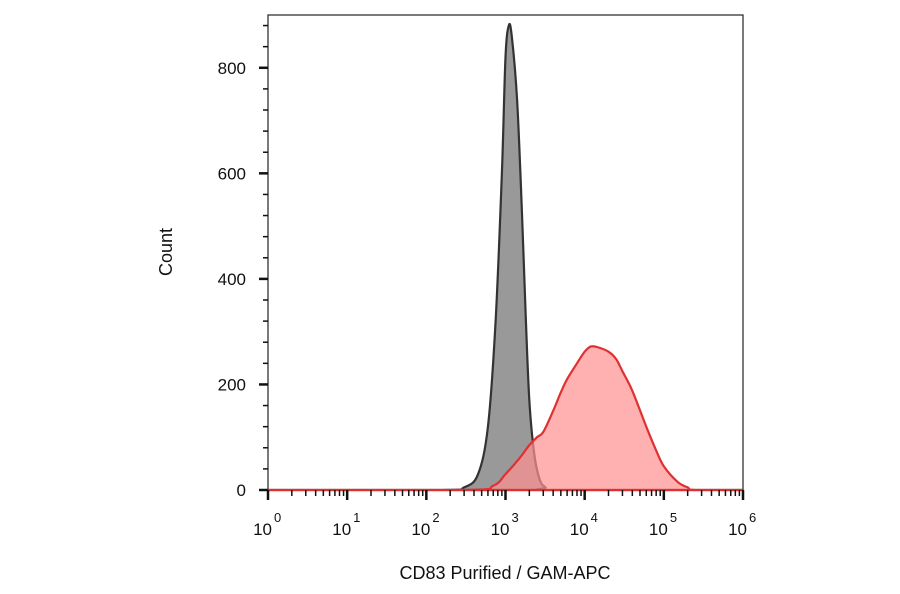 This screenshot has height=594, width=900. What do you see at coordinates (232, 173) in the screenshot?
I see `y-tick-label: 600` at bounding box center [232, 173].